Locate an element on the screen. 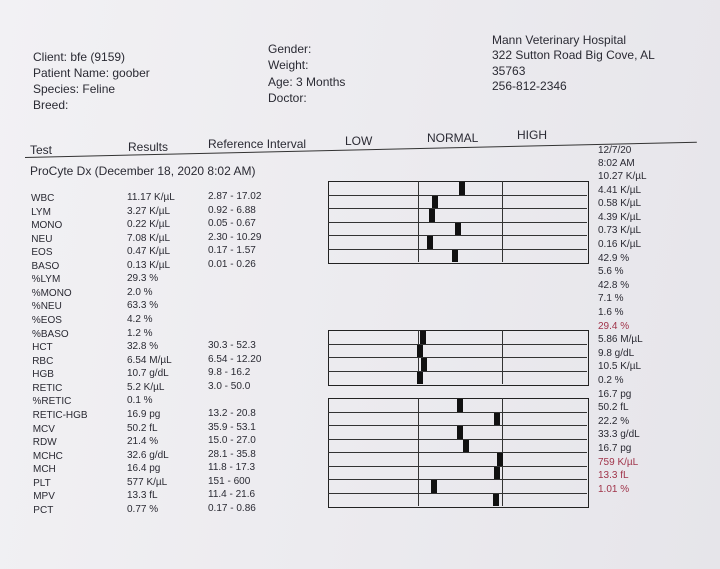 Image resolution: width=720 pixels, height=569 pixels. previous-date: 12/7/20 is located at coordinates (615, 150).